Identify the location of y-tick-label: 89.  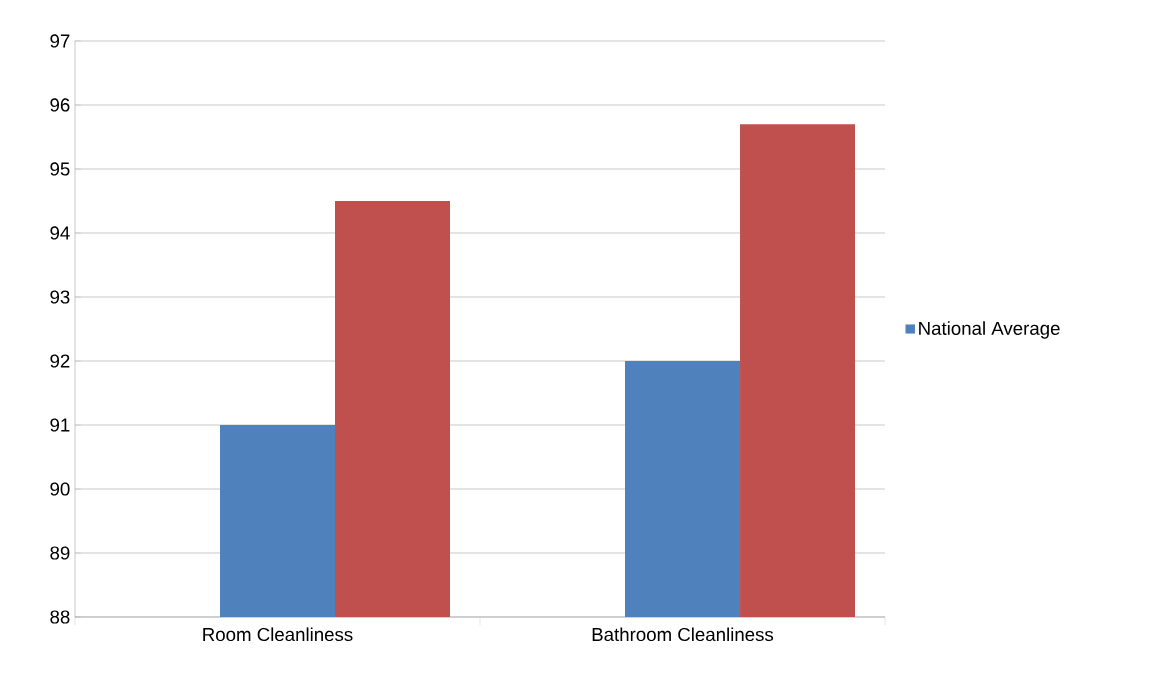
(60, 553).